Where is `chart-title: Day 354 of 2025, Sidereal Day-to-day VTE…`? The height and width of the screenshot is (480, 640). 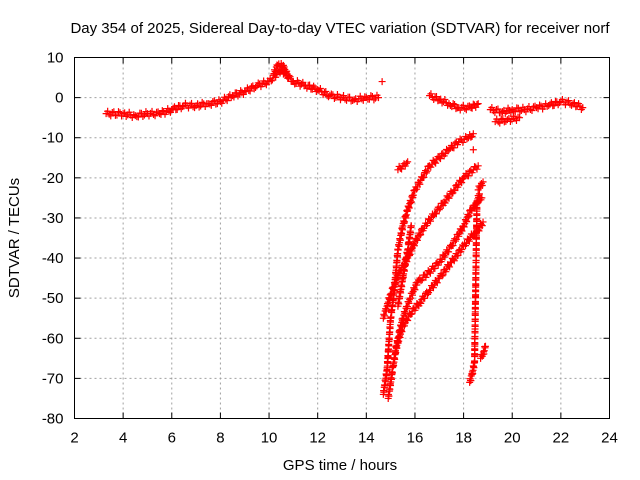 chart-title: Day 354 of 2025, Sidereal Day-to-day VTE… is located at coordinates (340, 28).